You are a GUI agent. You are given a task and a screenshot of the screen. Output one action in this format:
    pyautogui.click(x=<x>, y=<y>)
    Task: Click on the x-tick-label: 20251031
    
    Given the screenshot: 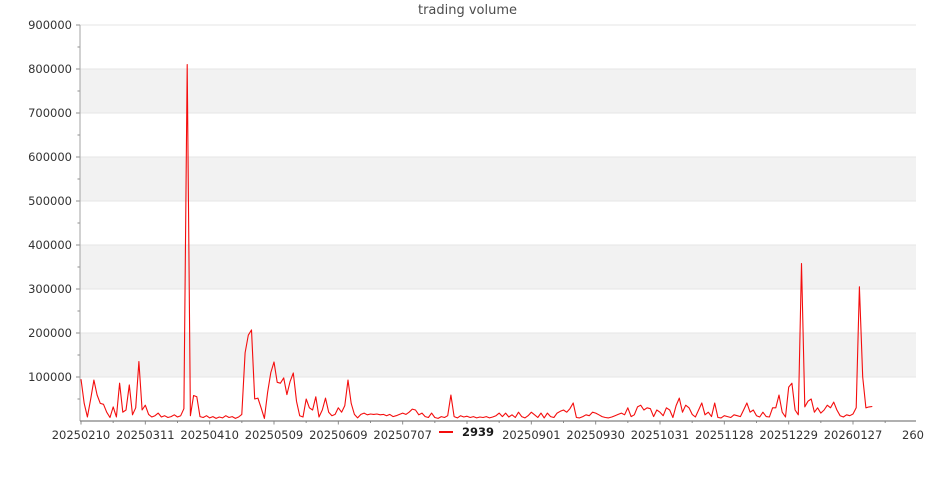 What is the action you would take?
    pyautogui.click(x=660, y=435)
    